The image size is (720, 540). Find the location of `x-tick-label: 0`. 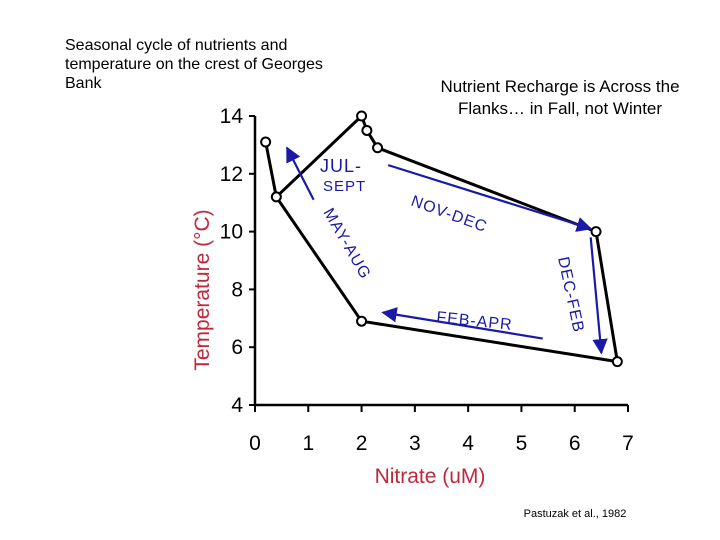

x-tick-label: 0 is located at coordinates (255, 443).